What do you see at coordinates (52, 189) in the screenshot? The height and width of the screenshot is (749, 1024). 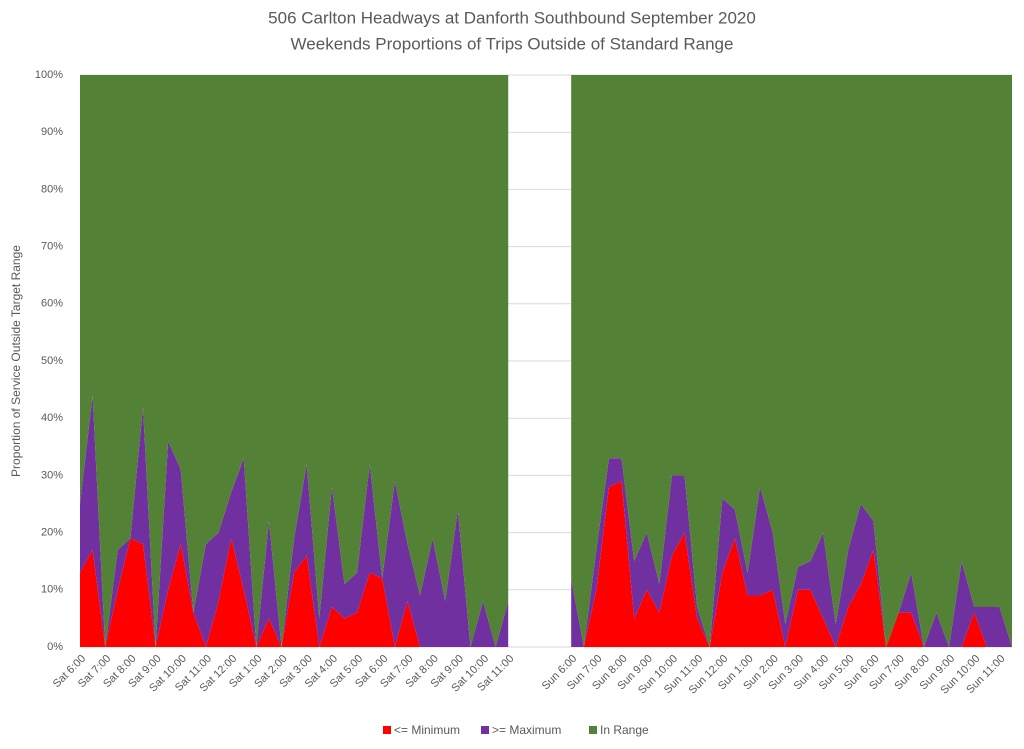 I see `y-tick-label: 80%` at bounding box center [52, 189].